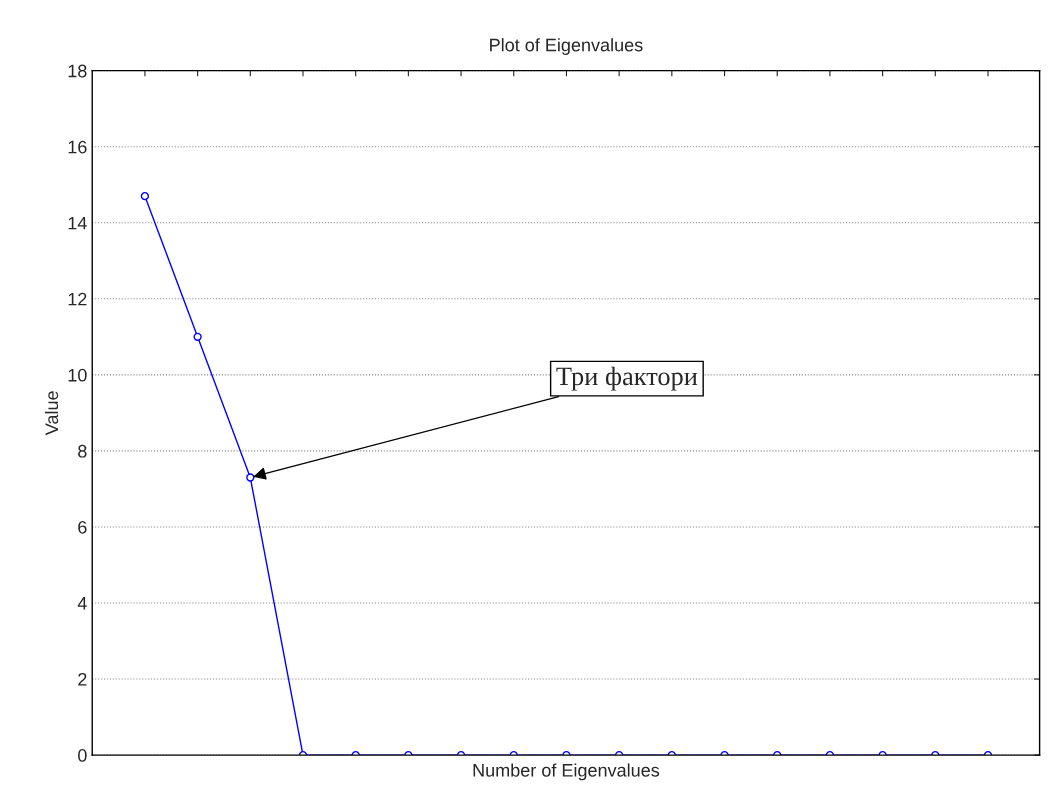 Image resolution: width=1048 pixels, height=794 pixels. Describe the element at coordinates (82, 451) in the screenshot. I see `y-tick-label: 8` at that location.